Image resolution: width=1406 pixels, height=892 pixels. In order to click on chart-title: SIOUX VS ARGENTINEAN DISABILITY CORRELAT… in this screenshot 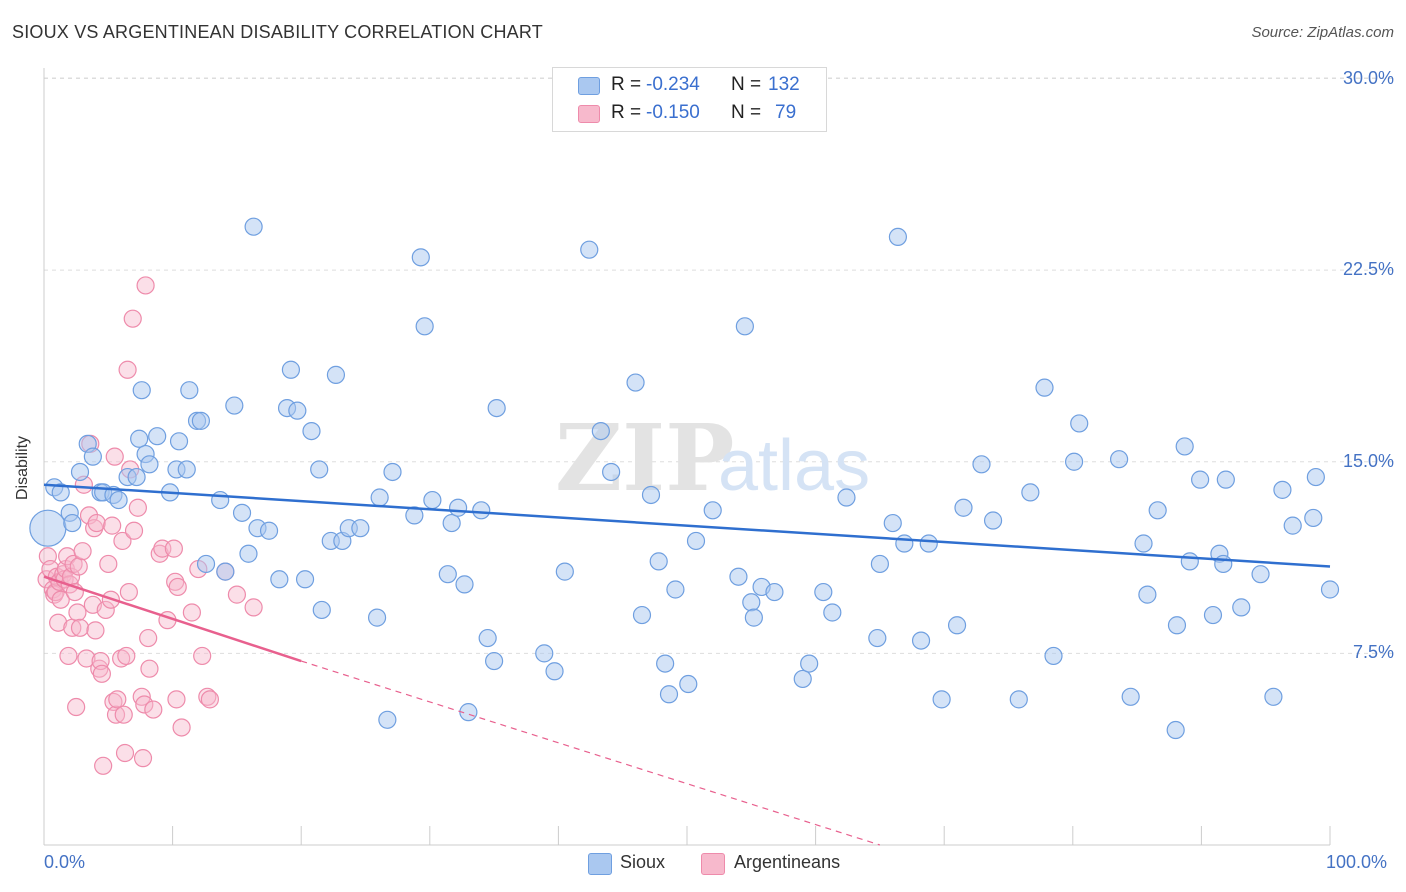, I will do `click(277, 32)`.